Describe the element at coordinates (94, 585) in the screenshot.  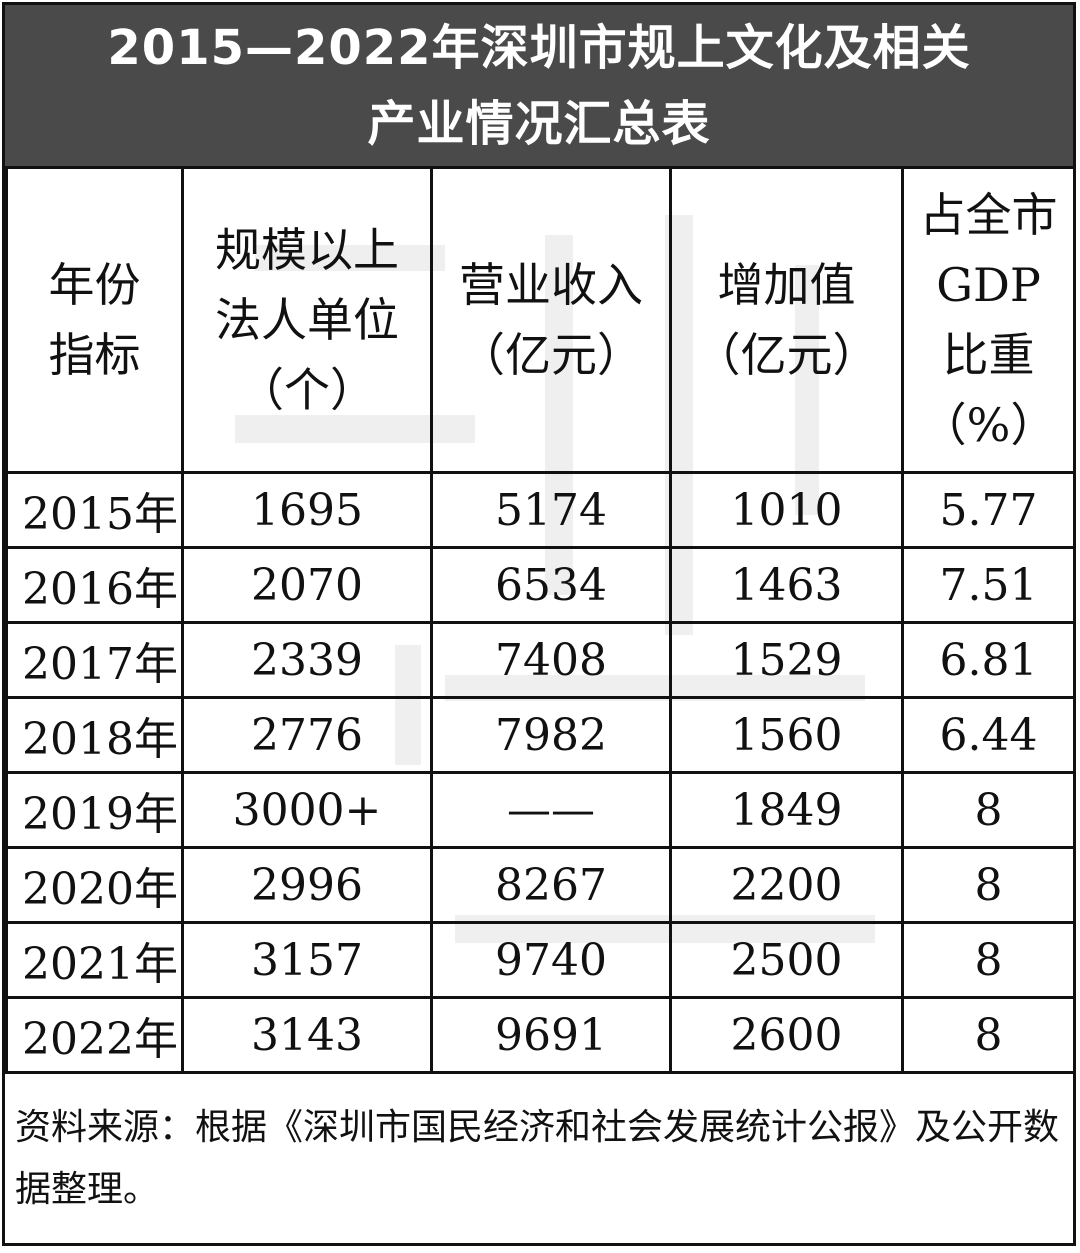
I see `cell-year: 2016年` at that location.